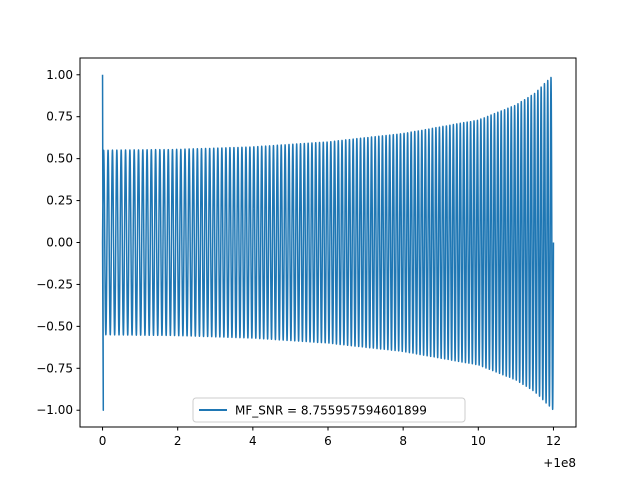 The height and width of the screenshot is (480, 640). Describe the element at coordinates (54, 410) in the screenshot. I see `y-tick-label: −1.00` at that location.